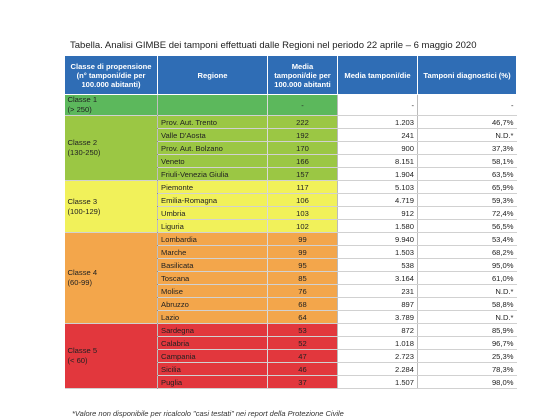 This screenshot has height=418, width=550. Describe the element at coordinates (377, 174) in the screenshot. I see `media-die-cell: 1.904` at that location.